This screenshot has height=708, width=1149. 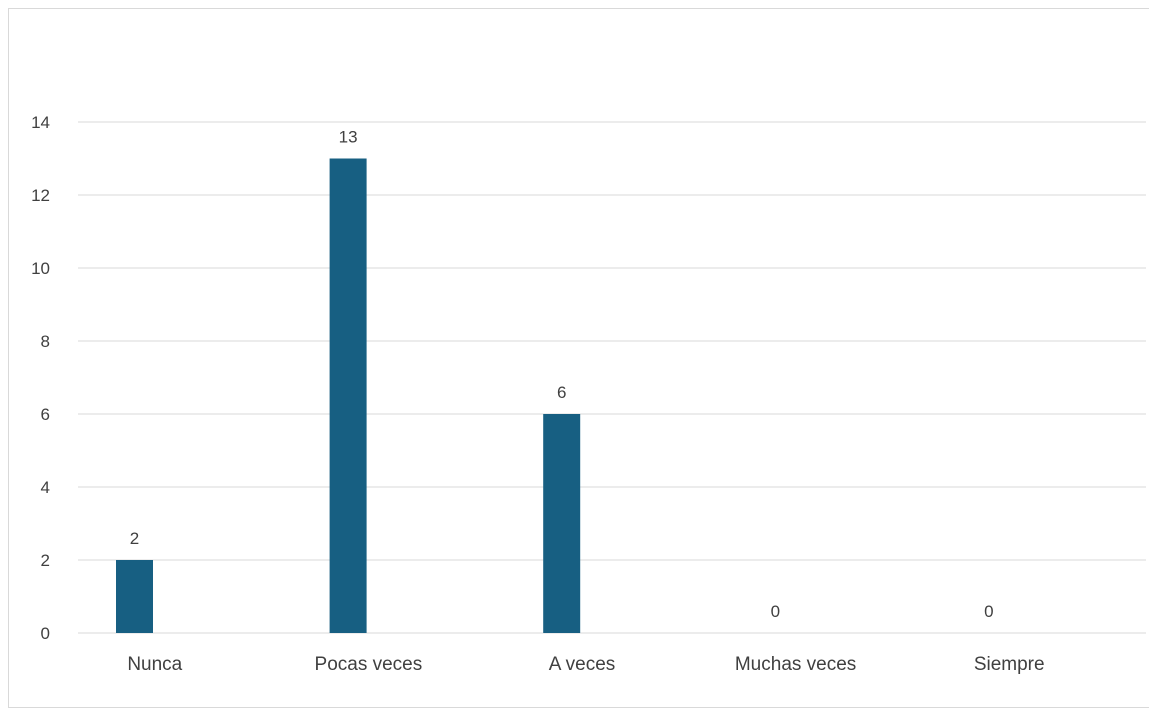 I want to click on x-category-label: Muchas veces, so click(x=795, y=664).